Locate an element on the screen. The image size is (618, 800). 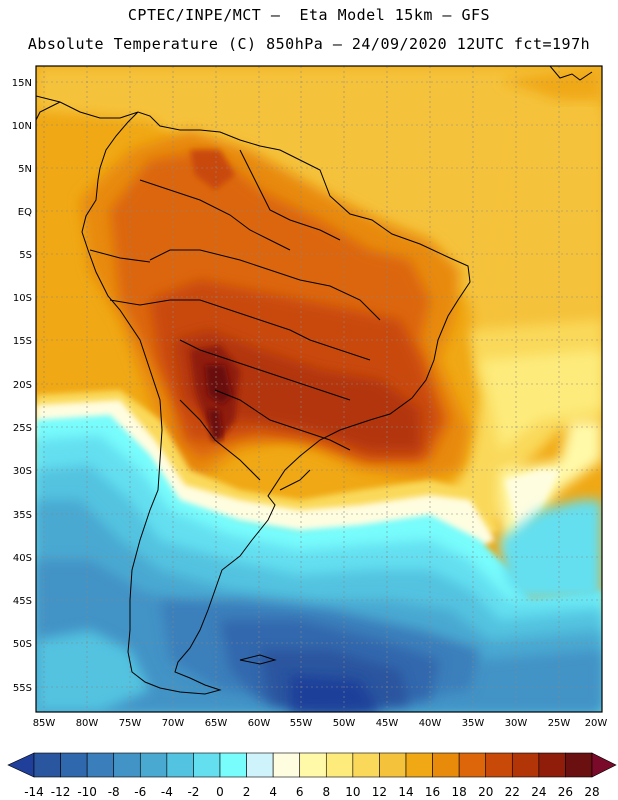
lon-label: 25W is located at coordinates (559, 723).